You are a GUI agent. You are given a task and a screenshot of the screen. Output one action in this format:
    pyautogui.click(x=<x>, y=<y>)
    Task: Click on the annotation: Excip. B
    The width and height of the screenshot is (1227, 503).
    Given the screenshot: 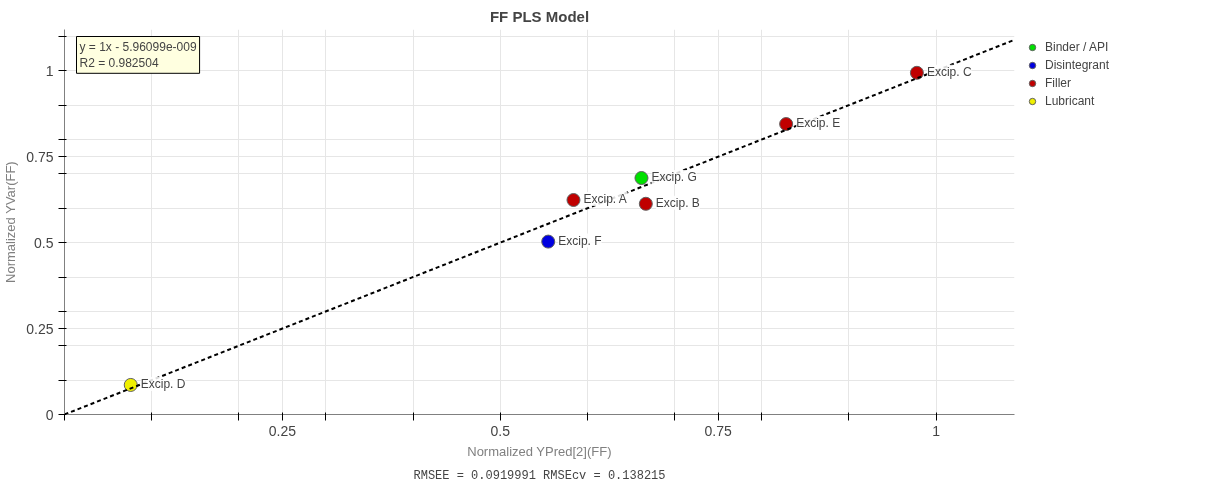 What is the action you would take?
    pyautogui.click(x=677, y=202)
    